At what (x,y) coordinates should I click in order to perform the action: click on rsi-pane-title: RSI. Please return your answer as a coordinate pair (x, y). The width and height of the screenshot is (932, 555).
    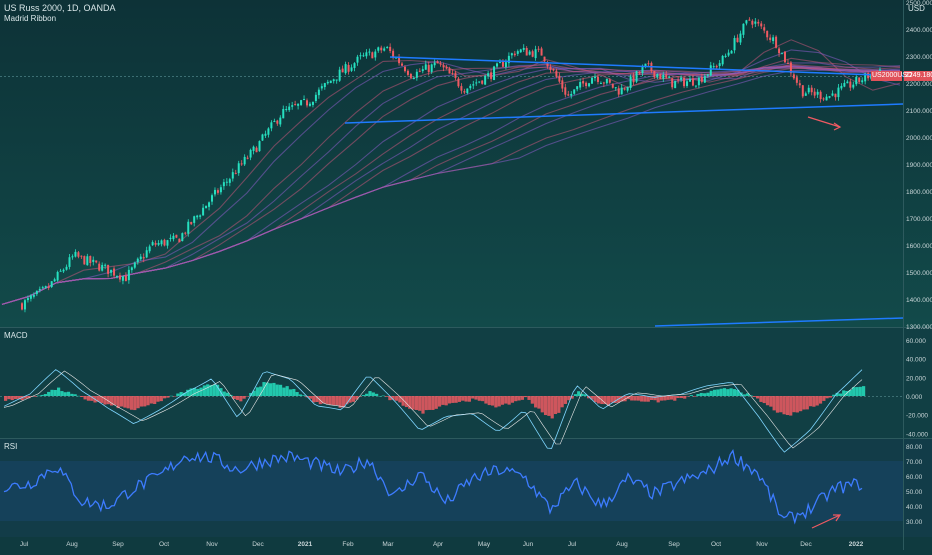
    Looking at the image, I should click on (11, 446).